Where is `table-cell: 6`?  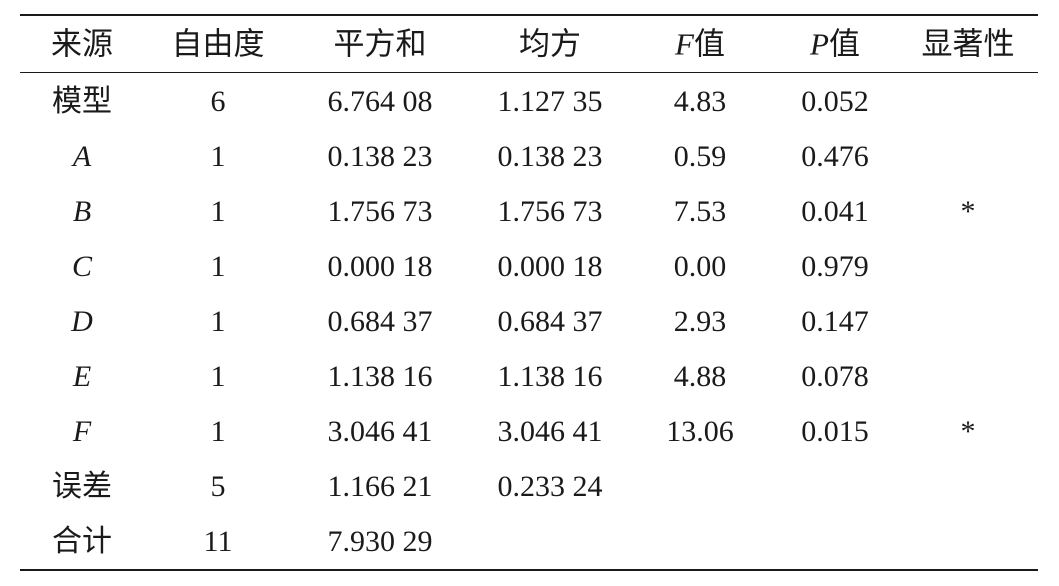 table-cell: 6 is located at coordinates (218, 101).